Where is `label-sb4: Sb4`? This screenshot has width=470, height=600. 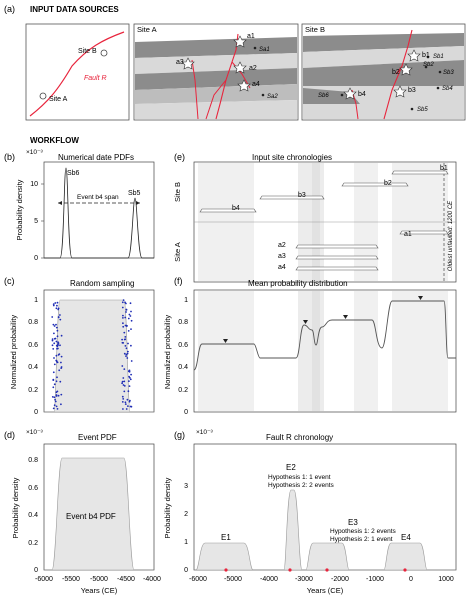
label-sb4: Sb4 is located at coordinates (447, 89).